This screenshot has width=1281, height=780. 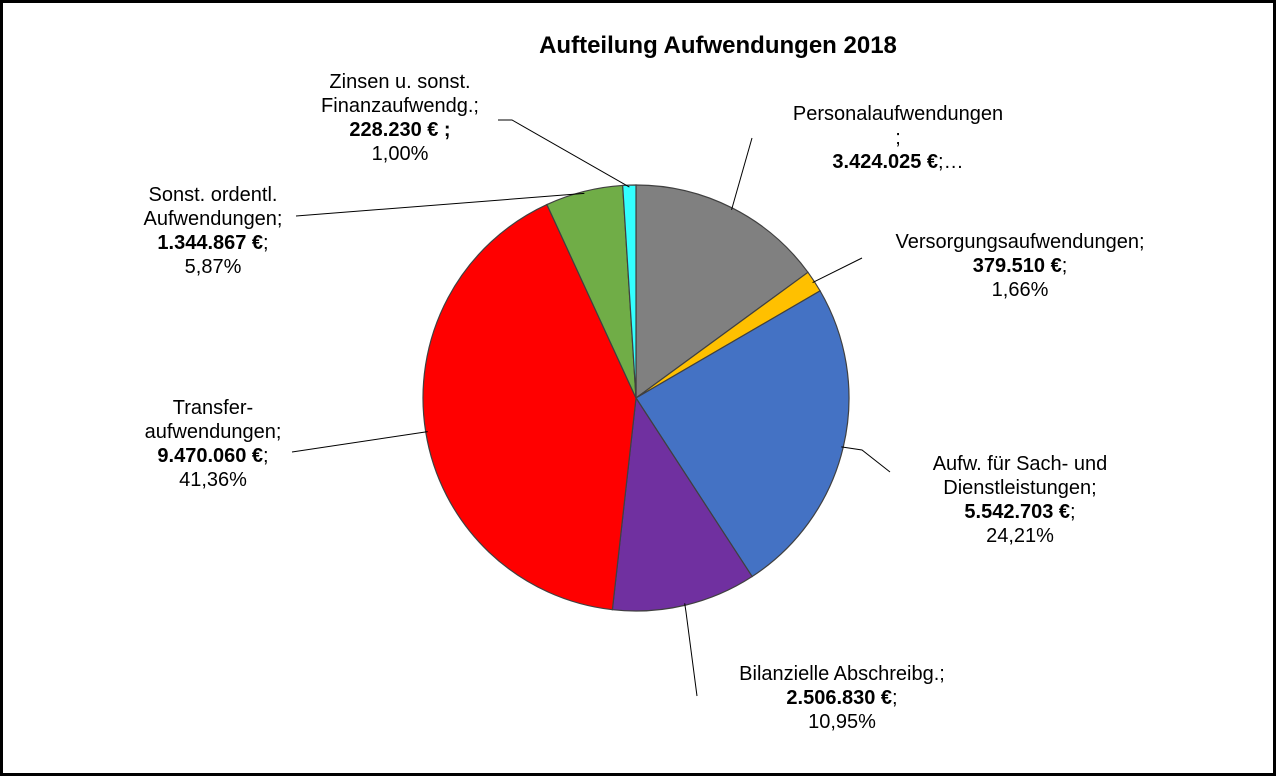 I want to click on value-line: 379.510 €;, so click(x=1020, y=266).